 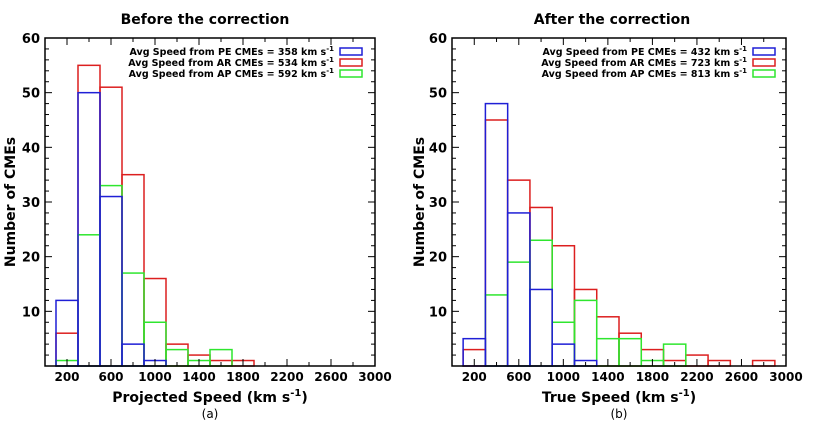 What do you see at coordinates (612, 20) in the screenshot?
I see `chart-title: After the correction` at bounding box center [612, 20].